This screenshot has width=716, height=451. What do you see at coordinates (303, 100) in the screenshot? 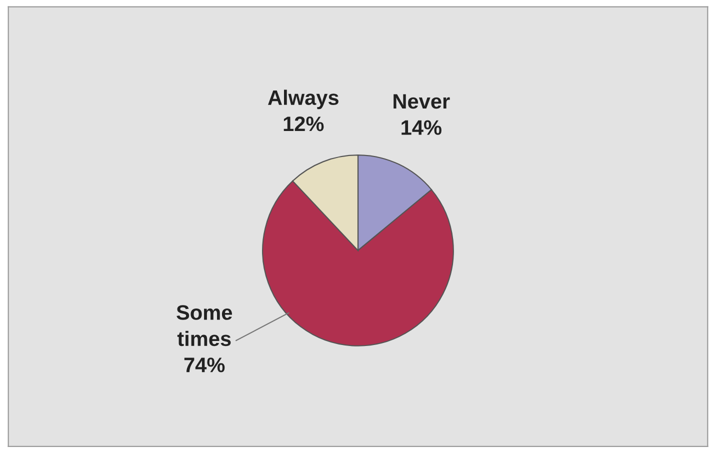
I see `slice-label: Always` at bounding box center [303, 100].